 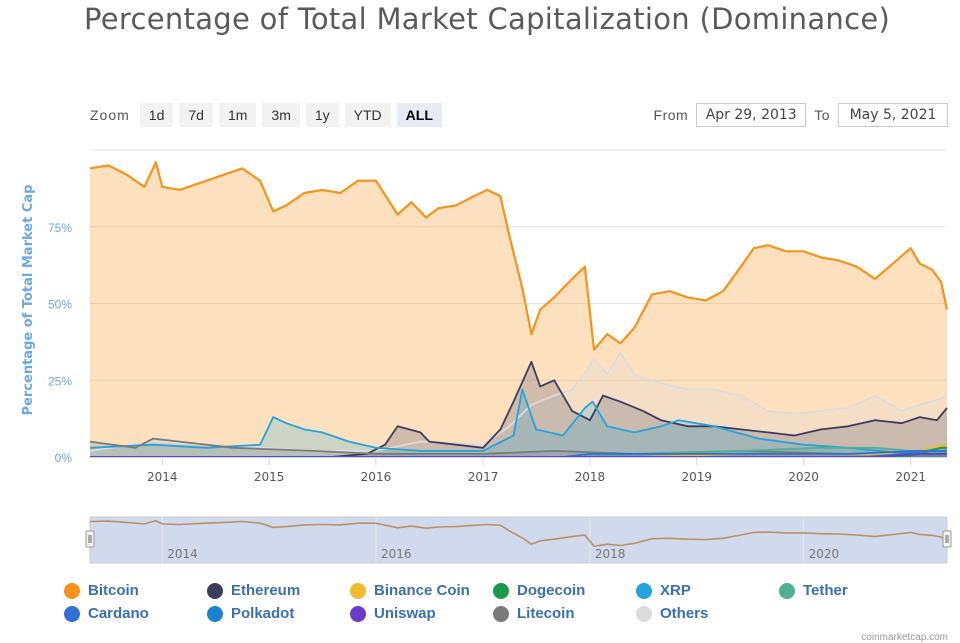 I want to click on zoom-label: Zoom, so click(x=110, y=115).